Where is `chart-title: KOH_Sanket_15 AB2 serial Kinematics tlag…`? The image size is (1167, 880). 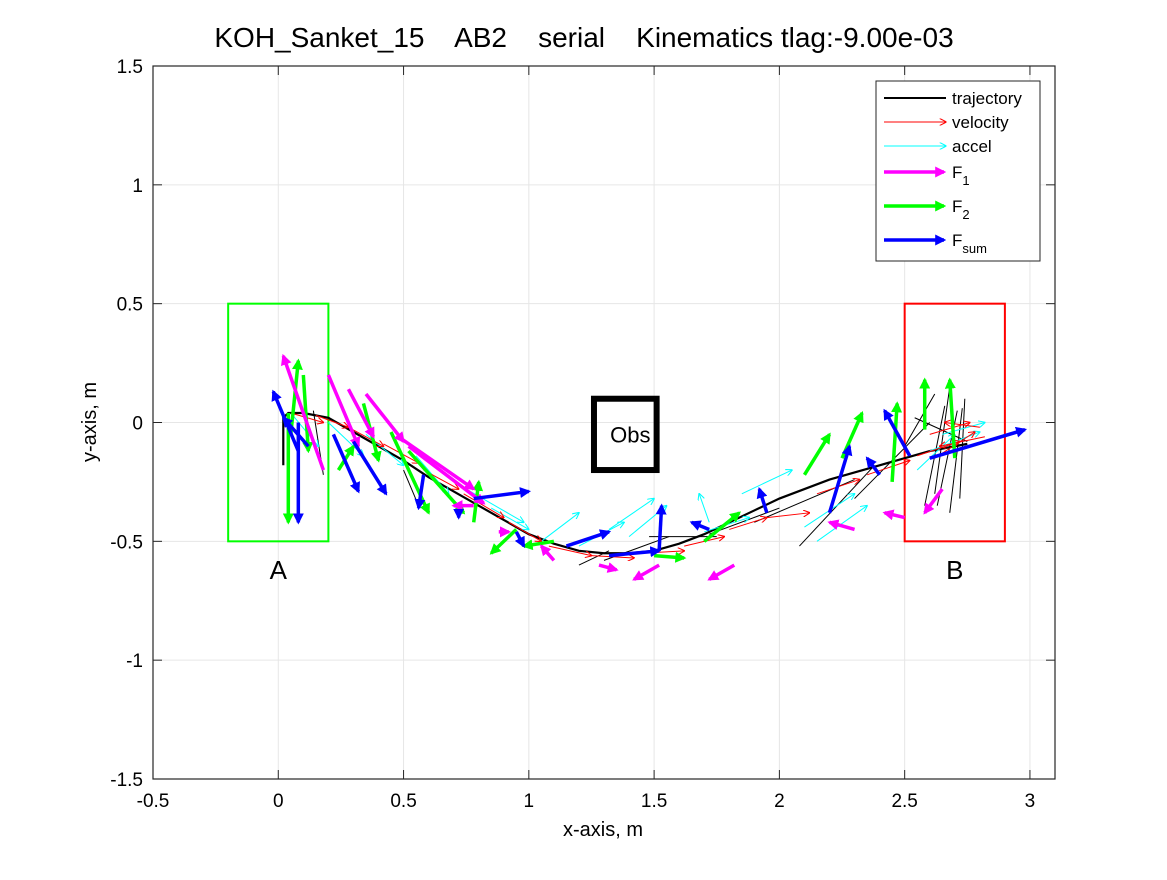
chart-title: KOH_Sanket_15 AB2 serial Kinematics tlag… is located at coordinates (583, 37).